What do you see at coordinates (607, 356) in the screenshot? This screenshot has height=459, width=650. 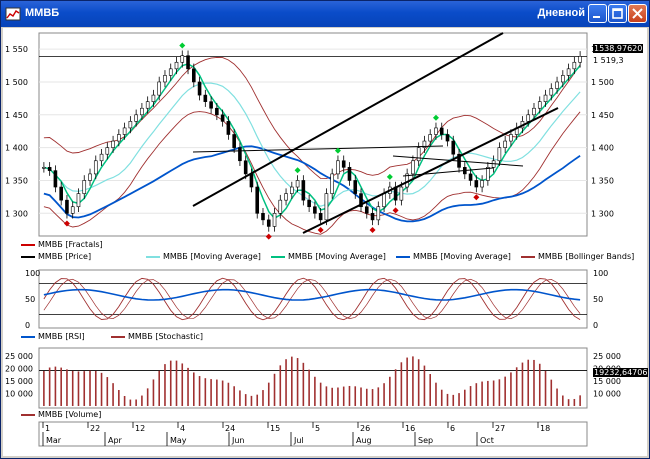 I see `volume-axis-label-right: 25 000` at bounding box center [607, 356].